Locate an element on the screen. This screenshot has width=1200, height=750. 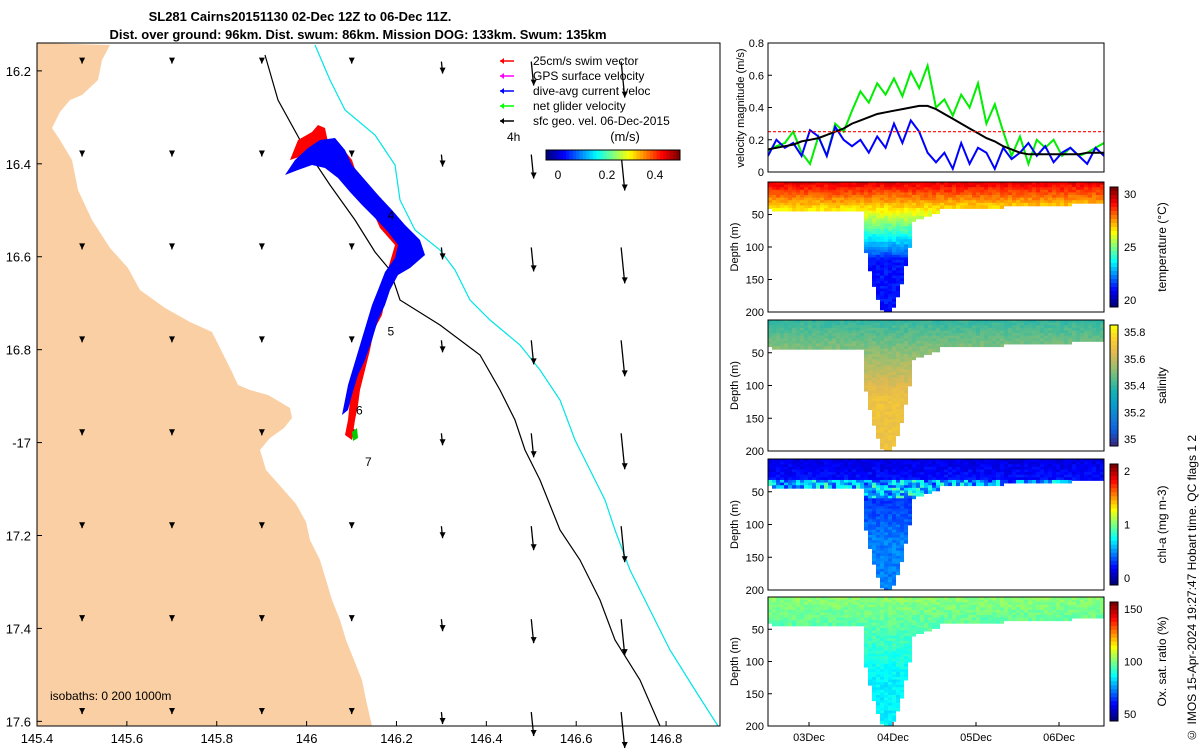
colorbar-cell is located at coordinates (645, 155).